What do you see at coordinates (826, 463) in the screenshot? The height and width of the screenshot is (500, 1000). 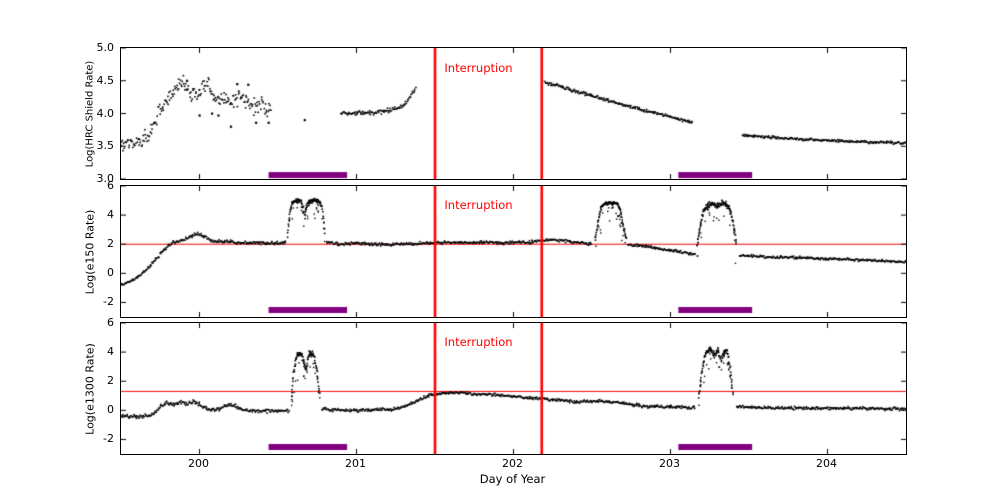 I see `x-tick-label: 204` at bounding box center [826, 463].